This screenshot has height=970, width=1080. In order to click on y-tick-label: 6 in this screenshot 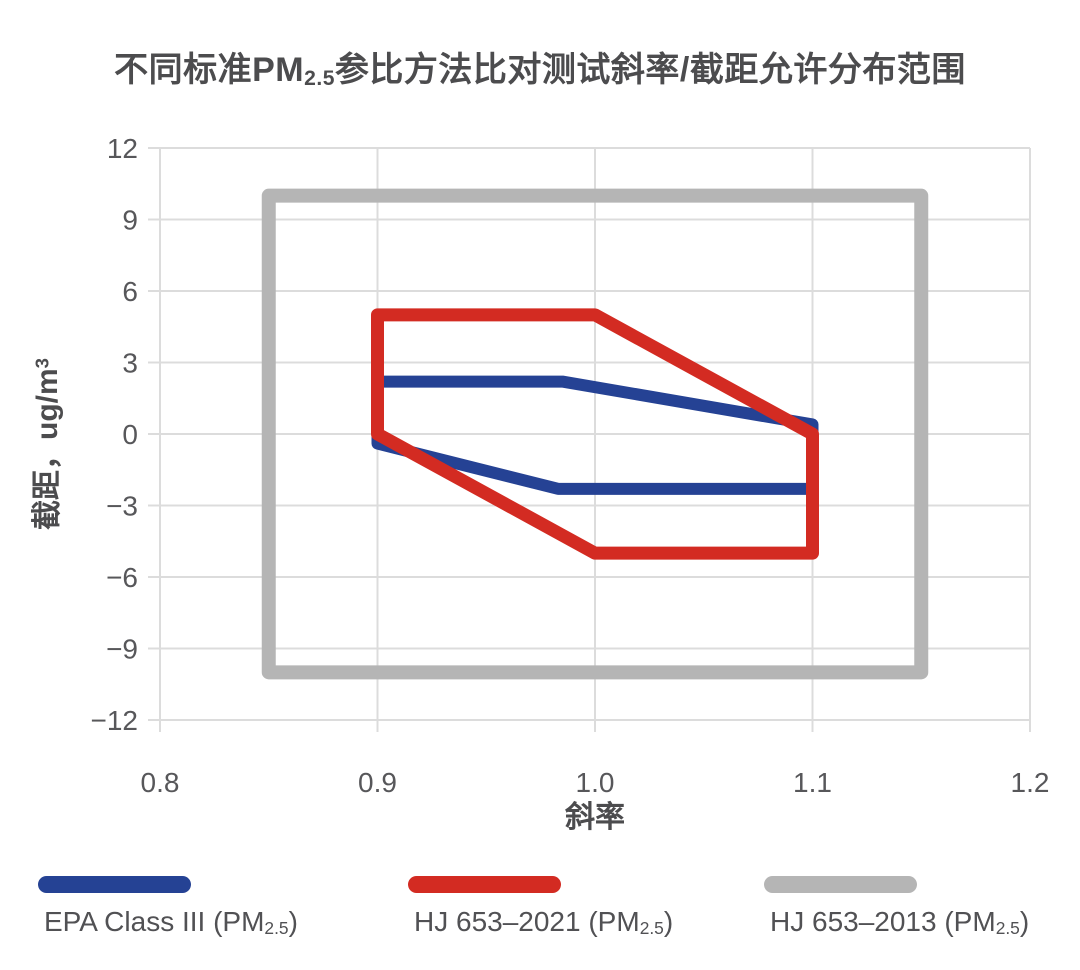, I will do `click(130, 291)`.